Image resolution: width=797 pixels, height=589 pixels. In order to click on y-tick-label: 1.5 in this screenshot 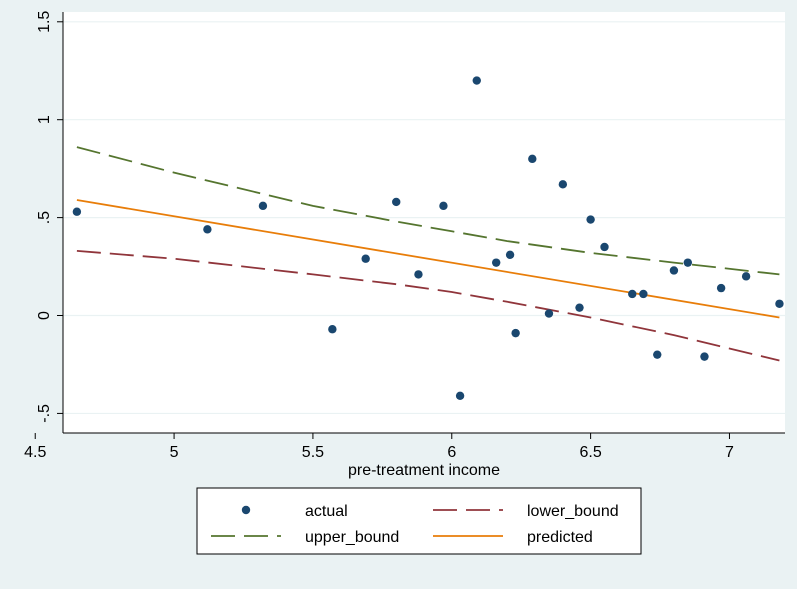, I will do `click(44, 22)`.